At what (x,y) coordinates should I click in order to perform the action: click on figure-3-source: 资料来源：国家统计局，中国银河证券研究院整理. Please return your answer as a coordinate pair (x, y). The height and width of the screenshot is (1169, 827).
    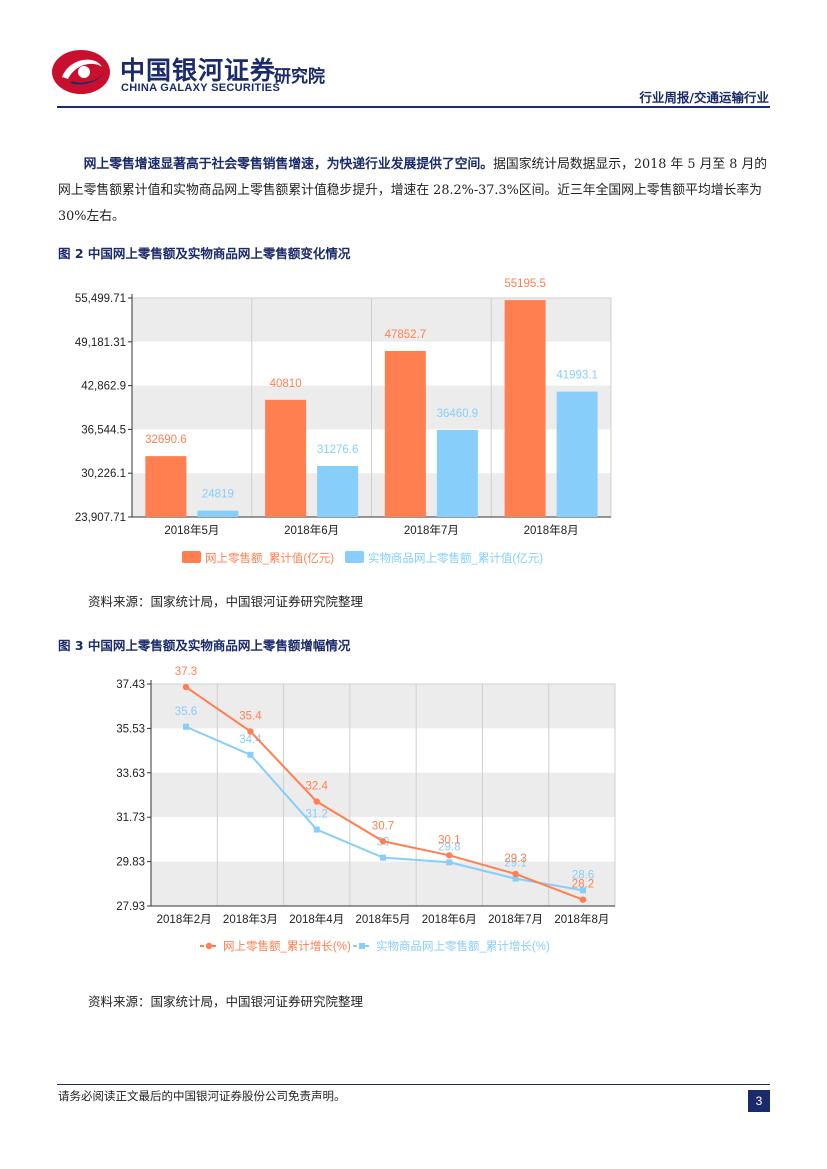
    Looking at the image, I should click on (226, 1001).